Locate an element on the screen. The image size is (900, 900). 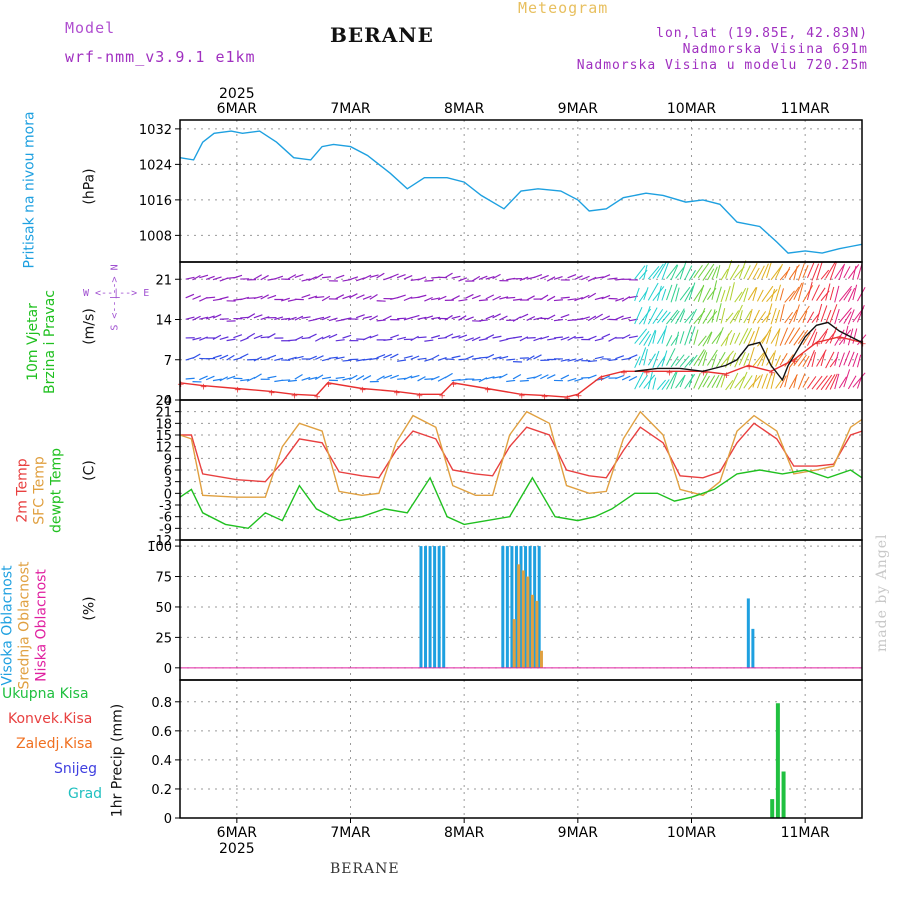
series-line-brzina is located at coordinates (521, 367).